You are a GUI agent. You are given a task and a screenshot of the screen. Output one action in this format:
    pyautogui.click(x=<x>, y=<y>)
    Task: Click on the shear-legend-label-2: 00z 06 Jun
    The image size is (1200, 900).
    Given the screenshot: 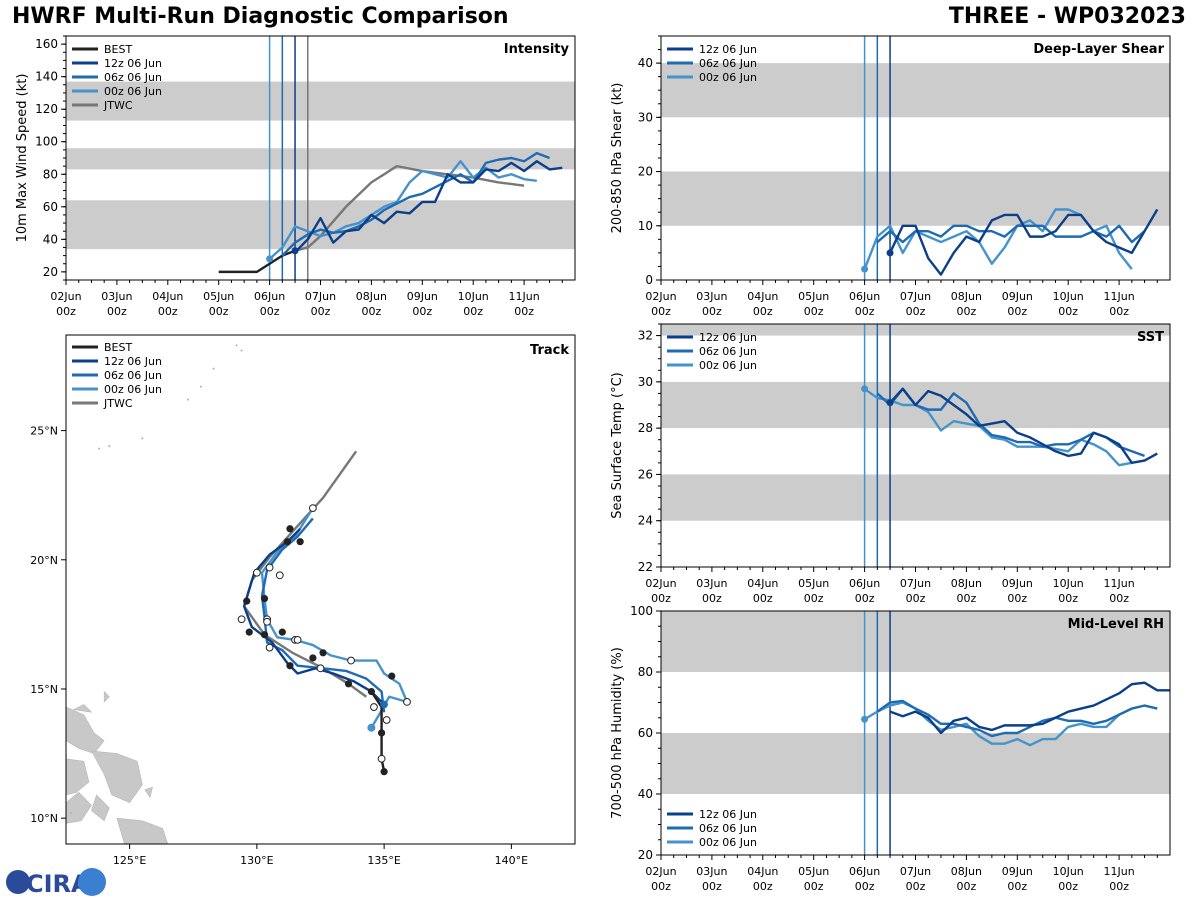 What is the action you would take?
    pyautogui.click(x=728, y=77)
    